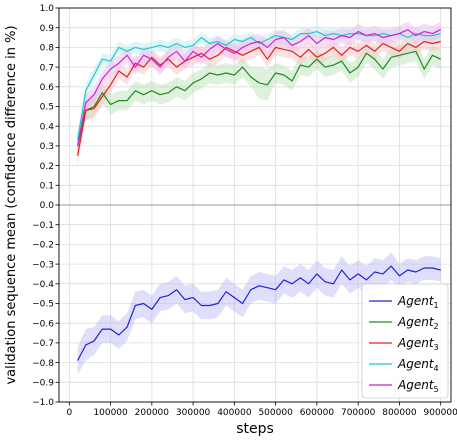 Image resolution: width=457 pixels, height=441 pixels. I want to click on y-tick-label: 0.4, so click(47, 127).